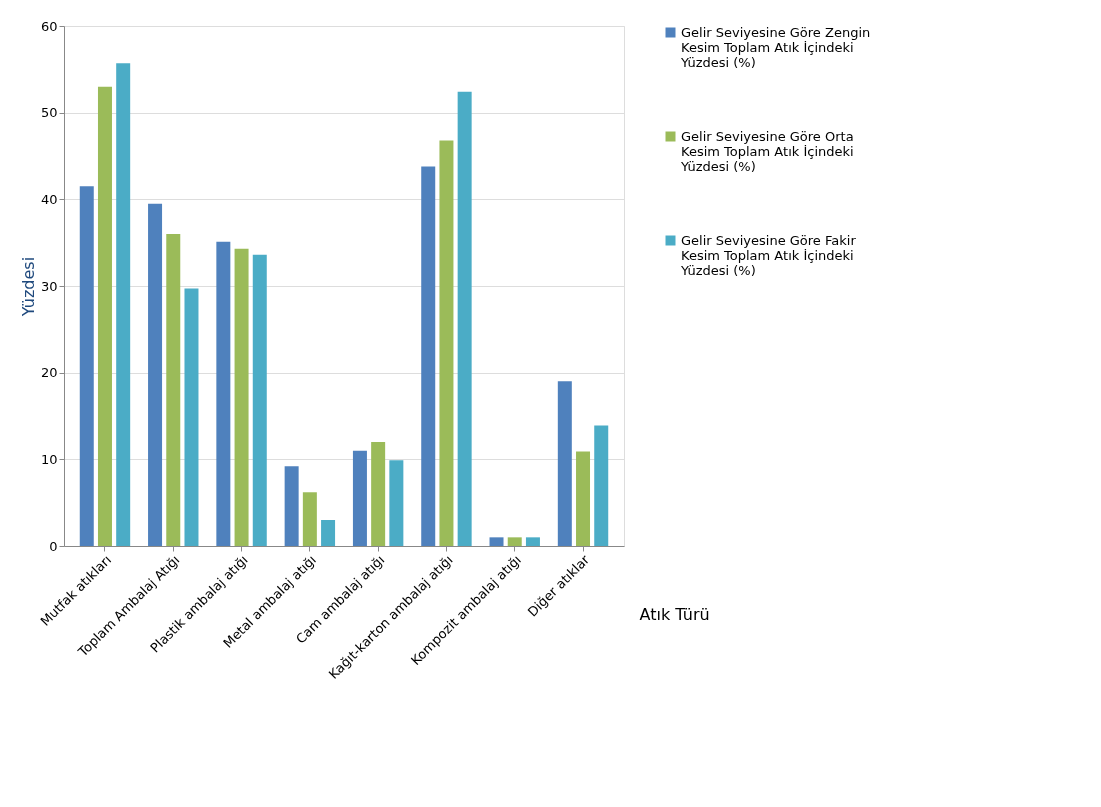 The image size is (1101, 807). What do you see at coordinates (49, 113) in the screenshot?
I see `y-tick-label: 50` at bounding box center [49, 113].